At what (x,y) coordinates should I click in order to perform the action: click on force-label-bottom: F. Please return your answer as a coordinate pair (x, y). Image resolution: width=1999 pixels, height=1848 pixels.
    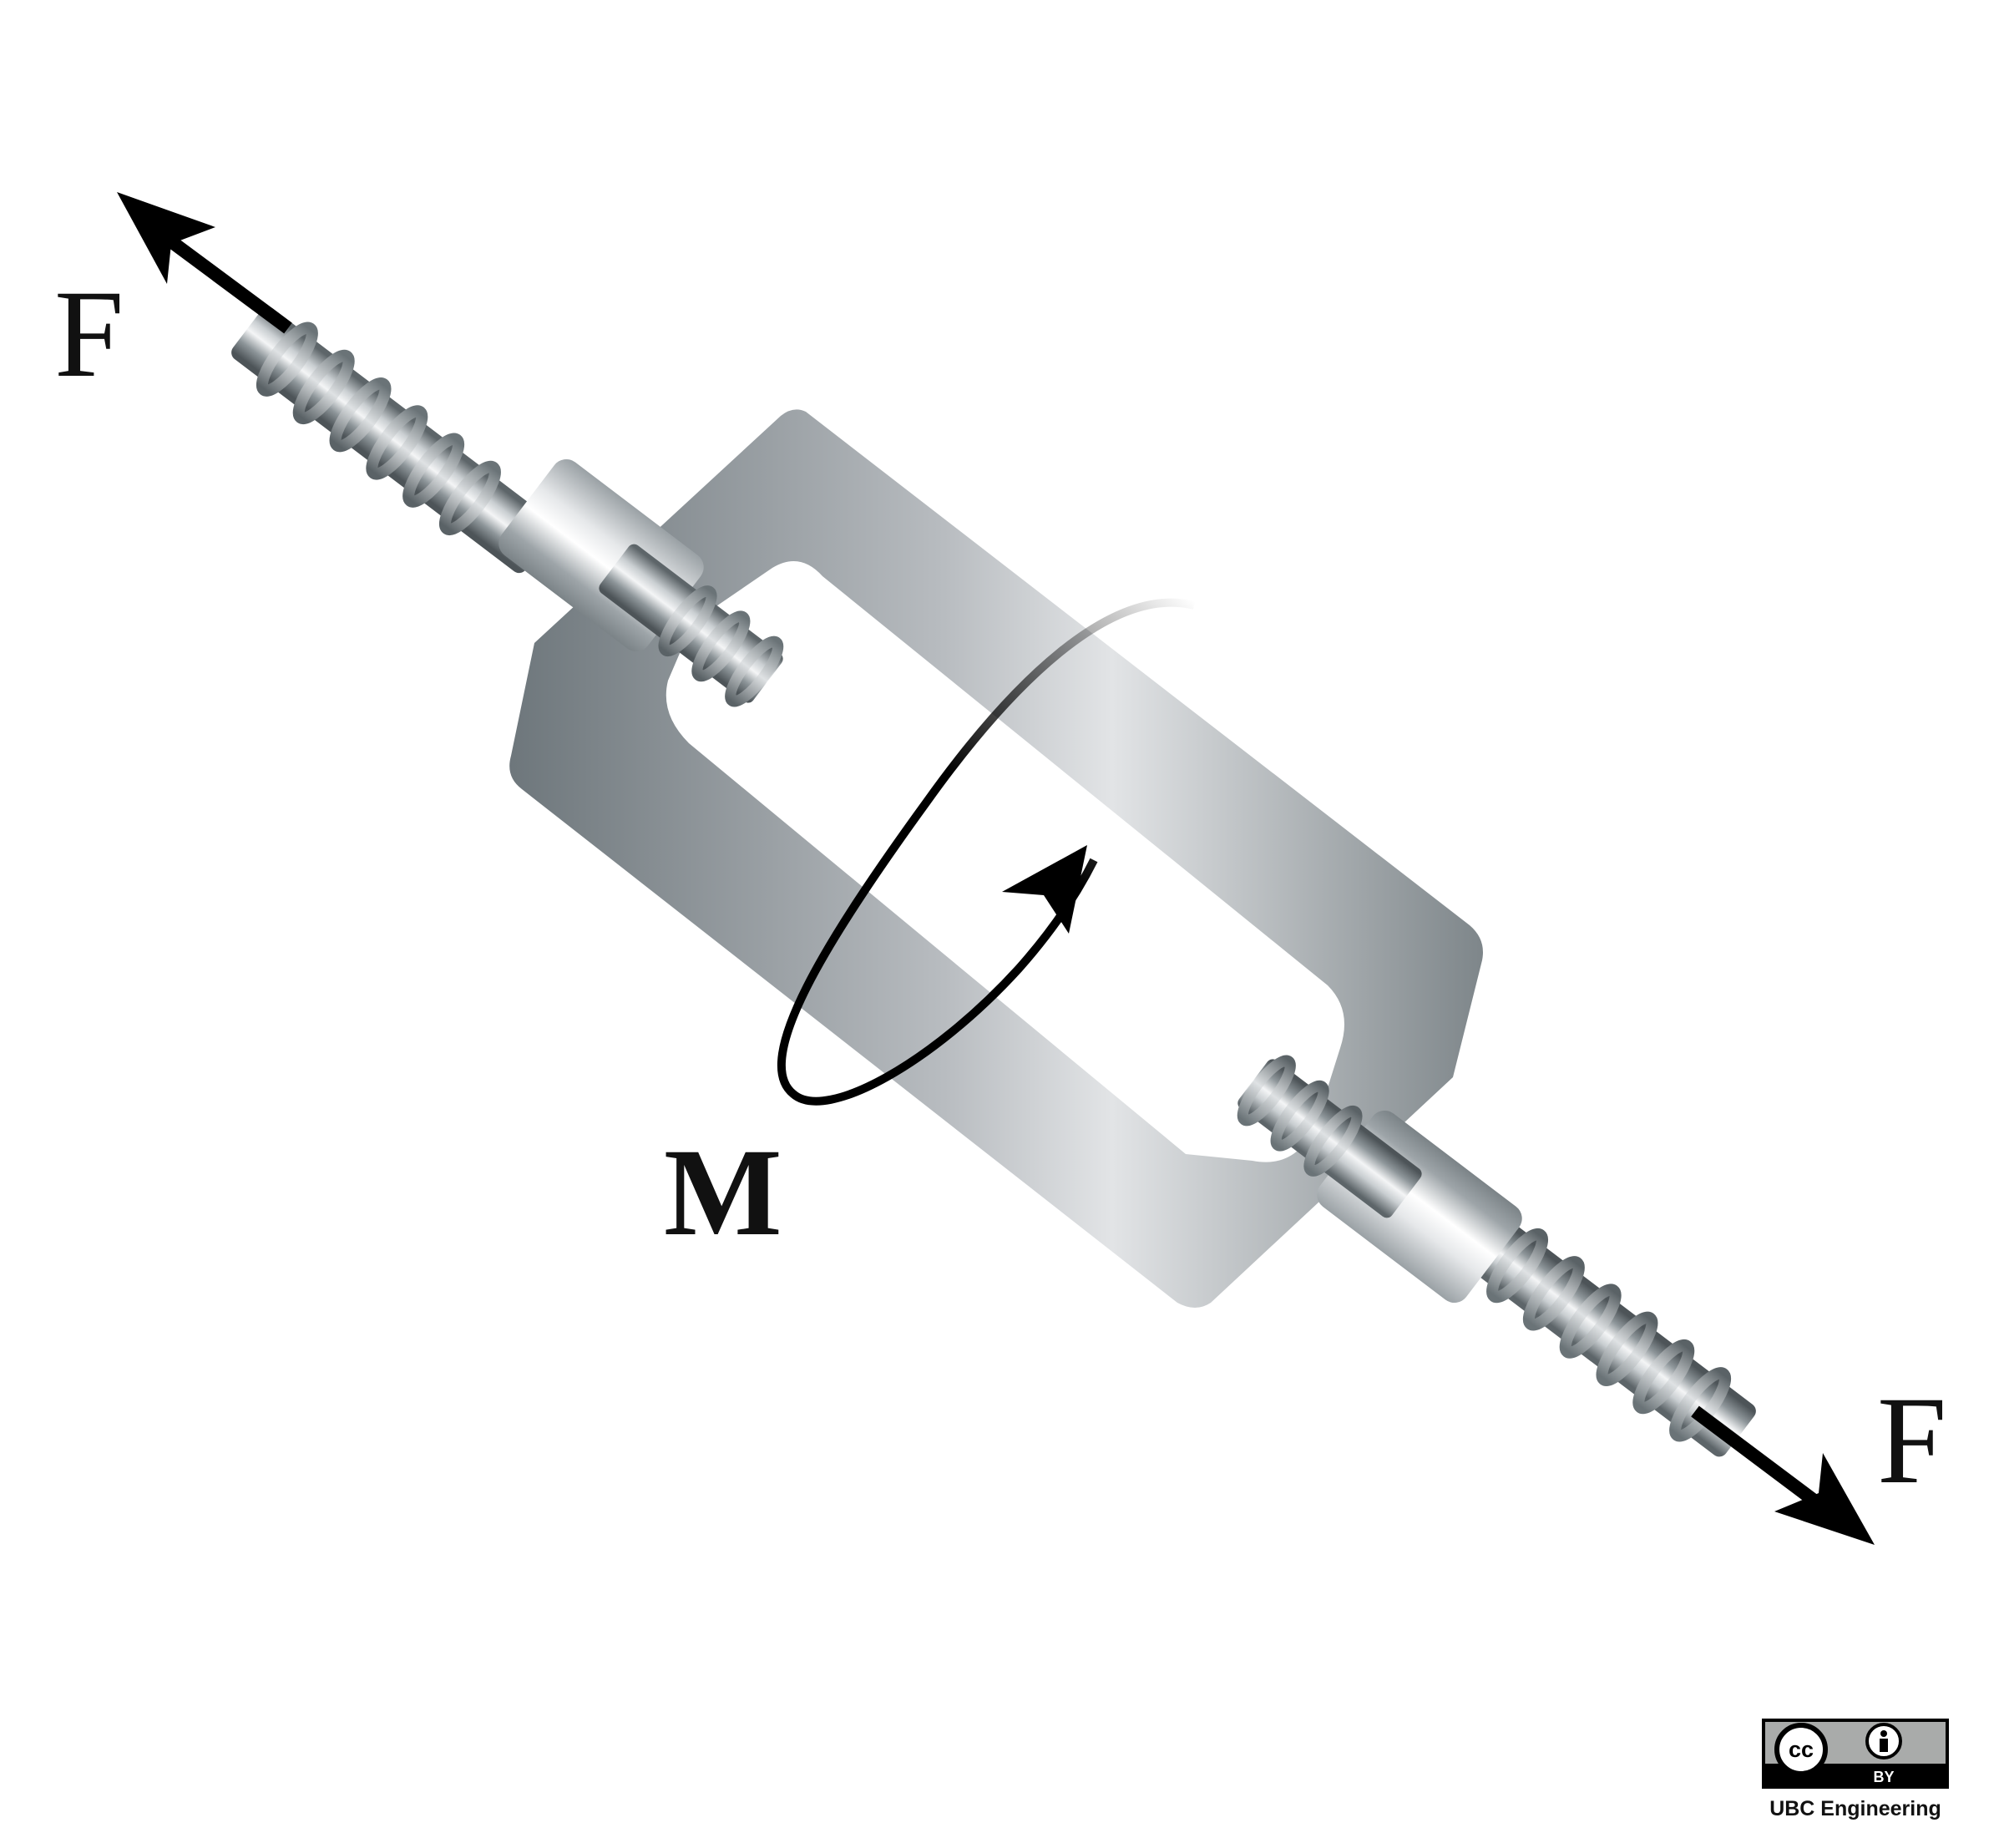
    Looking at the image, I should click on (1912, 1440).